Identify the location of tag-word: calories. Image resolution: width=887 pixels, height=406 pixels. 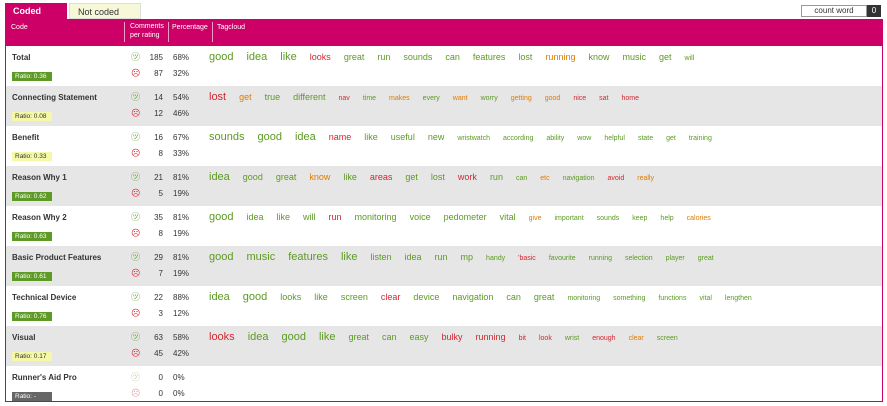
(698, 218).